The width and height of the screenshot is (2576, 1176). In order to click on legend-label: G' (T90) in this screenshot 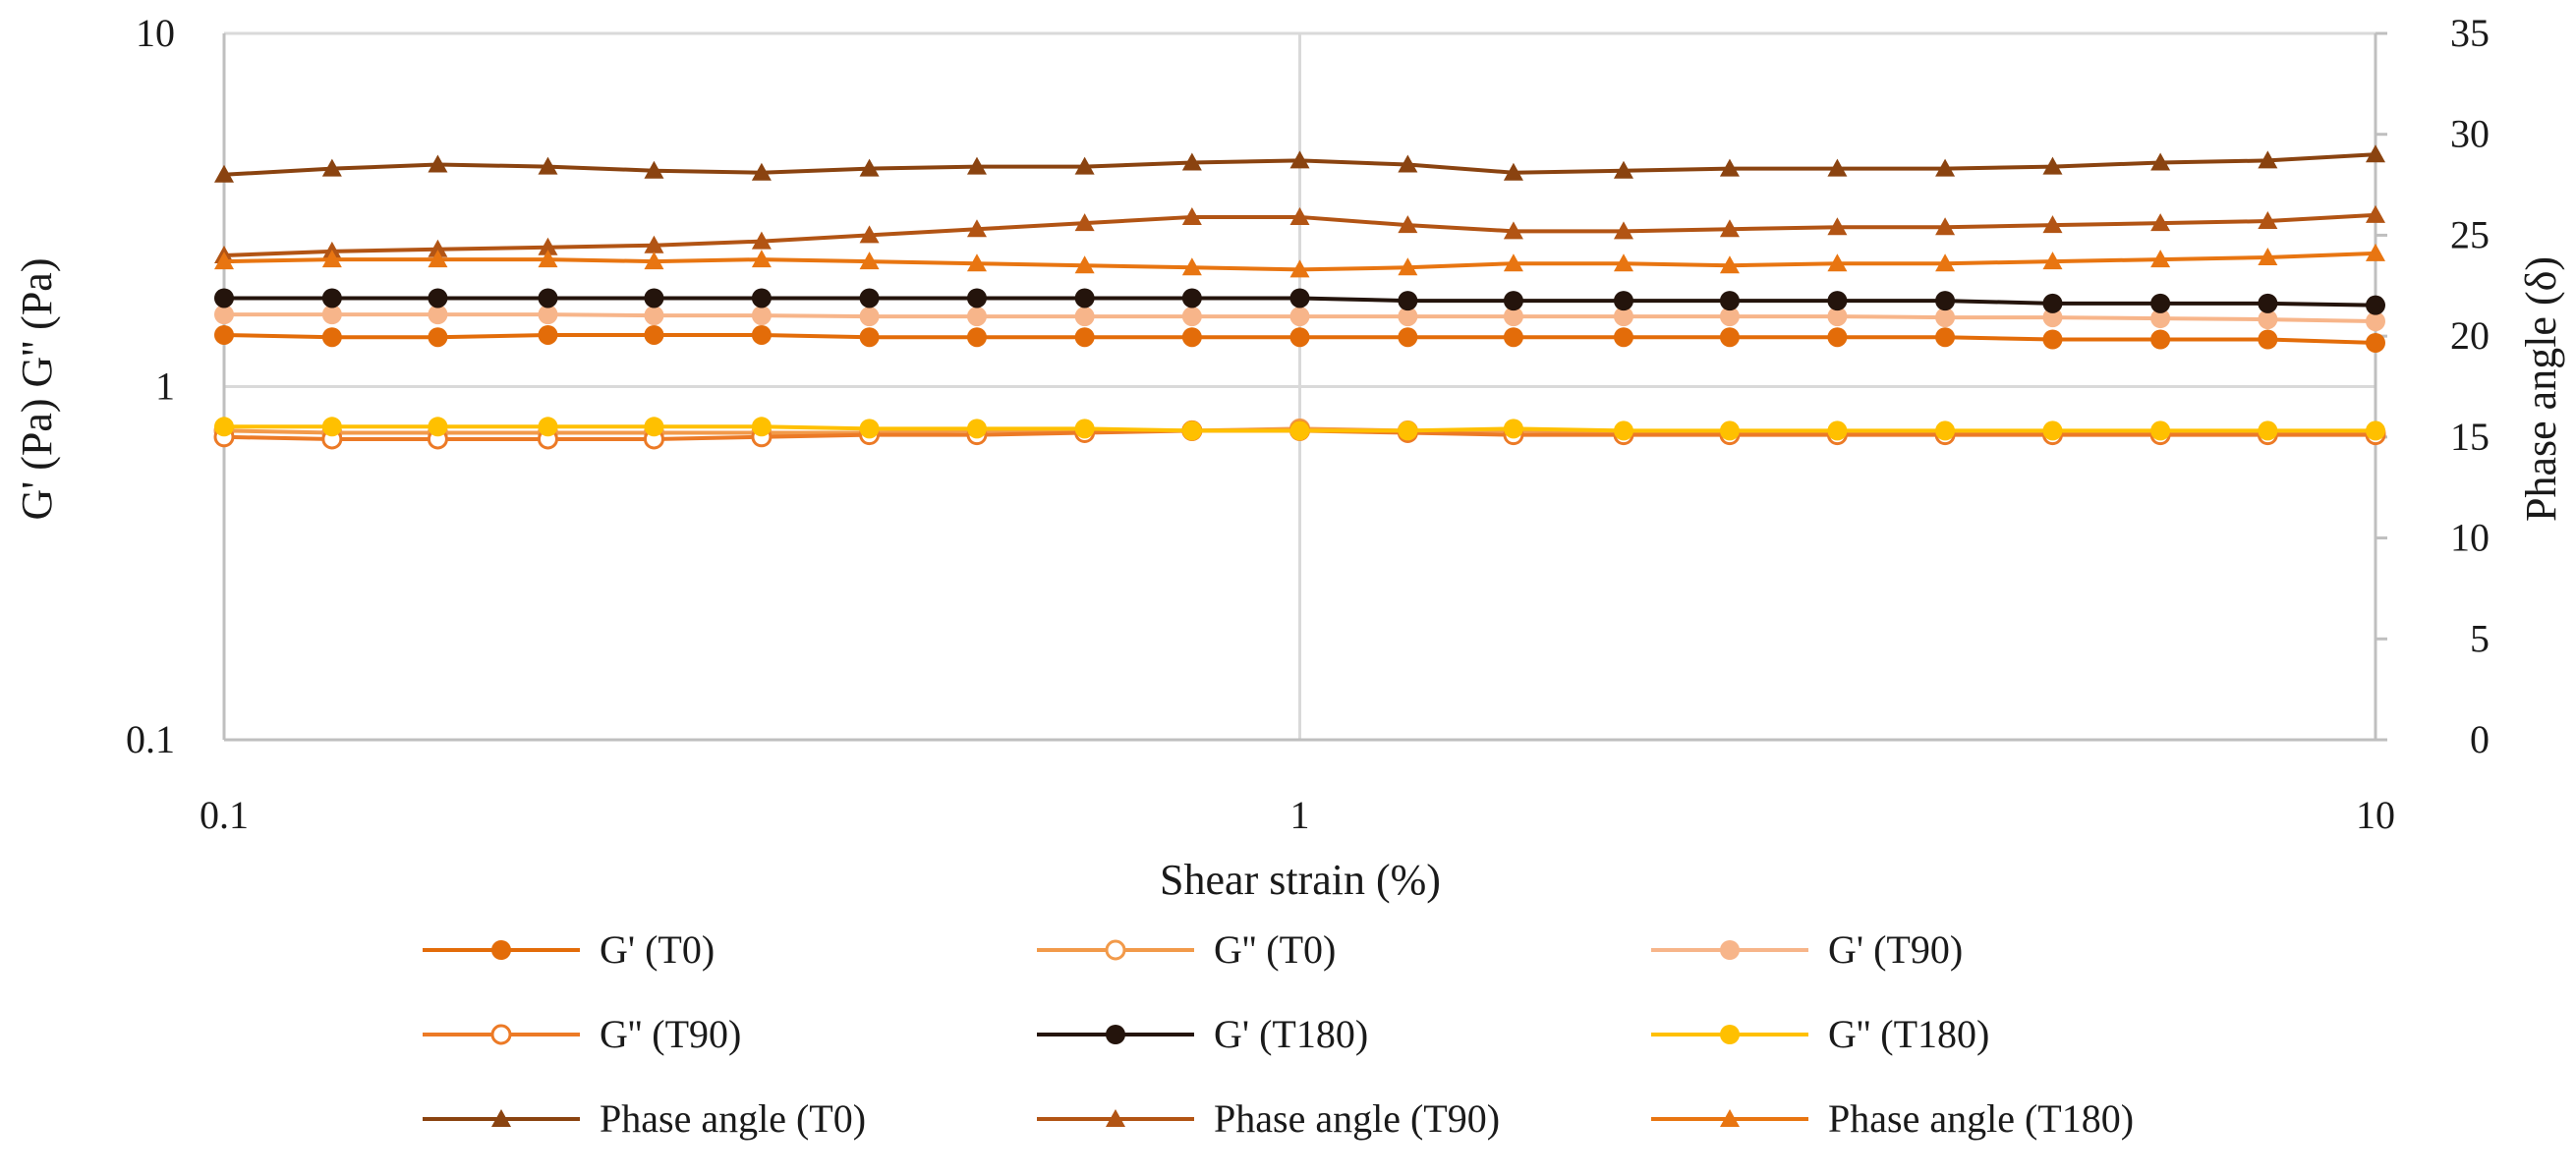, I will do `click(1896, 949)`.